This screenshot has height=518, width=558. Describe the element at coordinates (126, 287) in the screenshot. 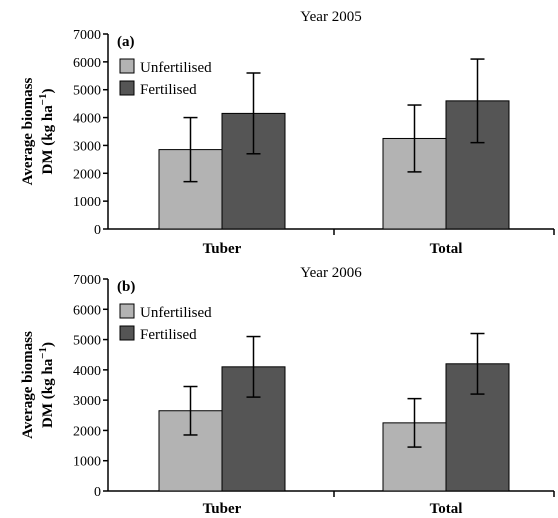

I see `panel-label: (b)` at that location.